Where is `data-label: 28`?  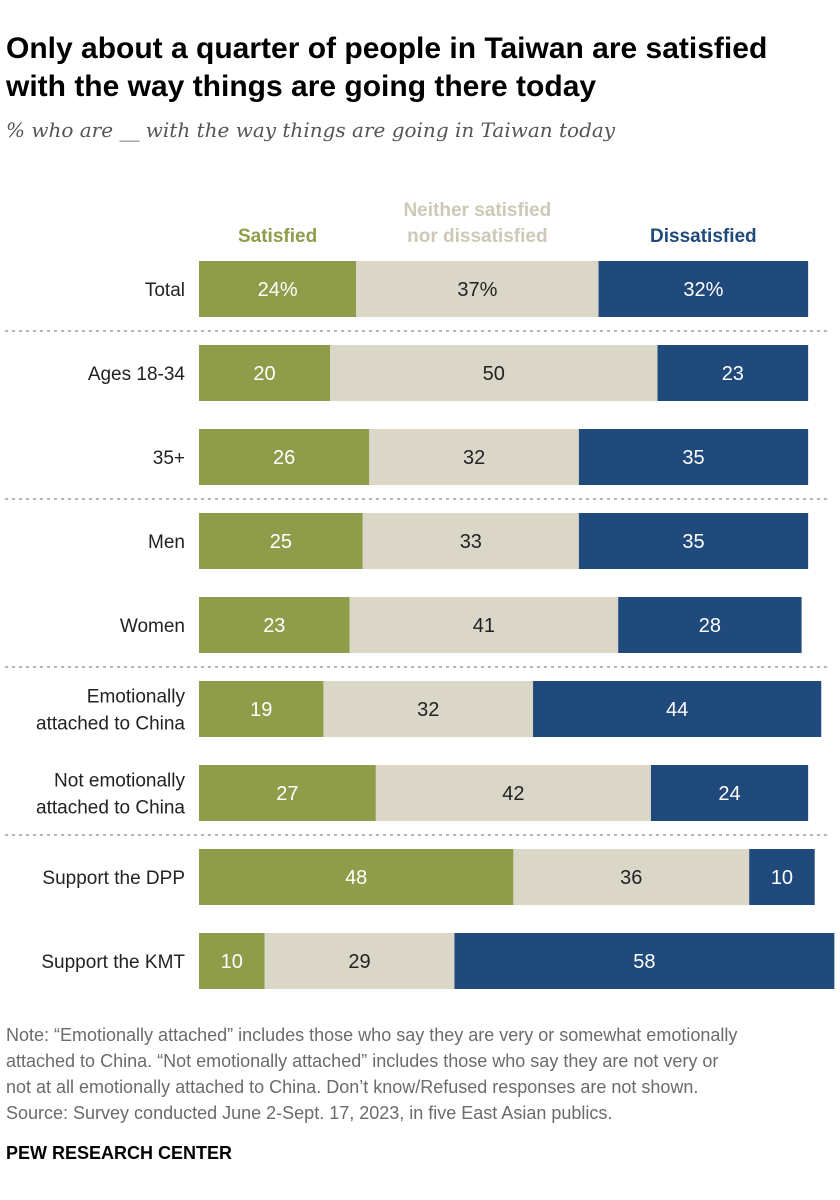 data-label: 28 is located at coordinates (710, 626).